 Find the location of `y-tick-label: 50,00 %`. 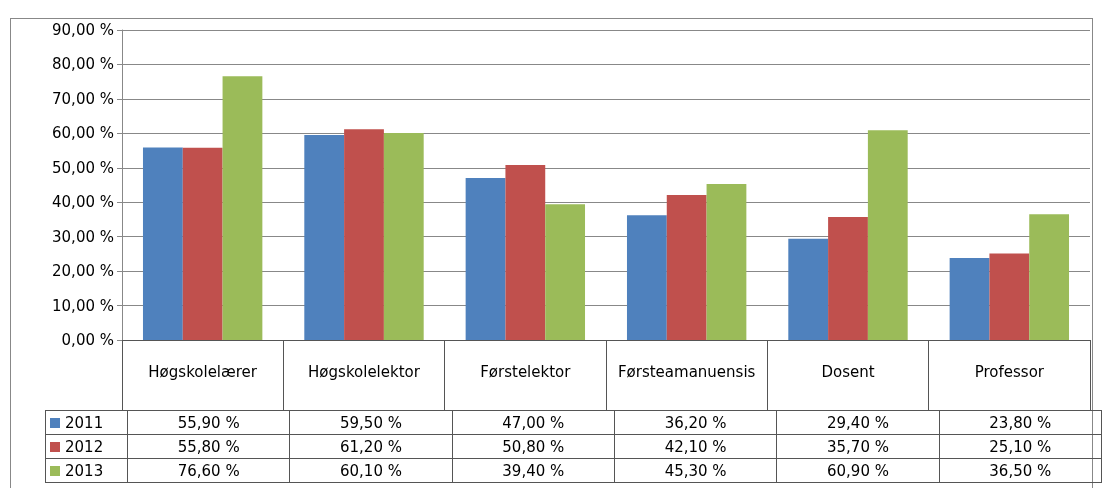

y-tick-label: 50,00 % is located at coordinates (83, 167).